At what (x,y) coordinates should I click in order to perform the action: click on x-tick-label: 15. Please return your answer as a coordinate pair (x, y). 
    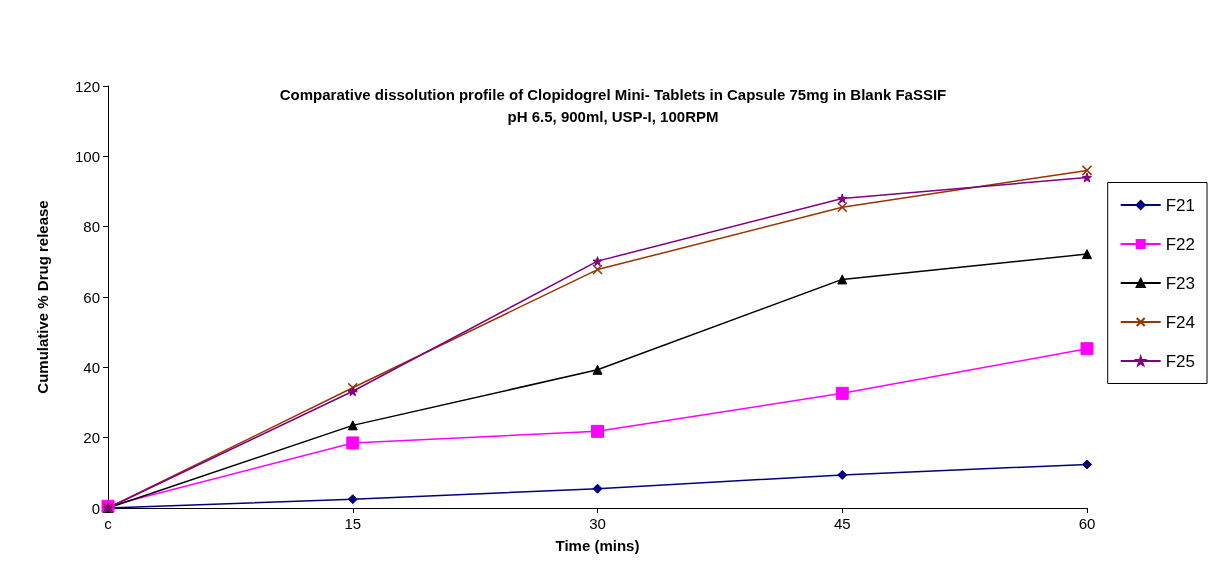
    Looking at the image, I should click on (353, 523).